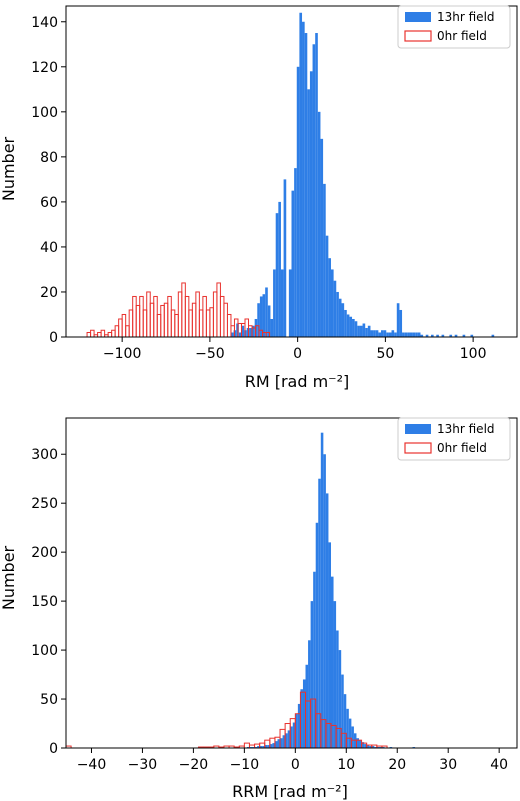  I want to click on rrm-x-tick-label: 30, so click(448, 765).